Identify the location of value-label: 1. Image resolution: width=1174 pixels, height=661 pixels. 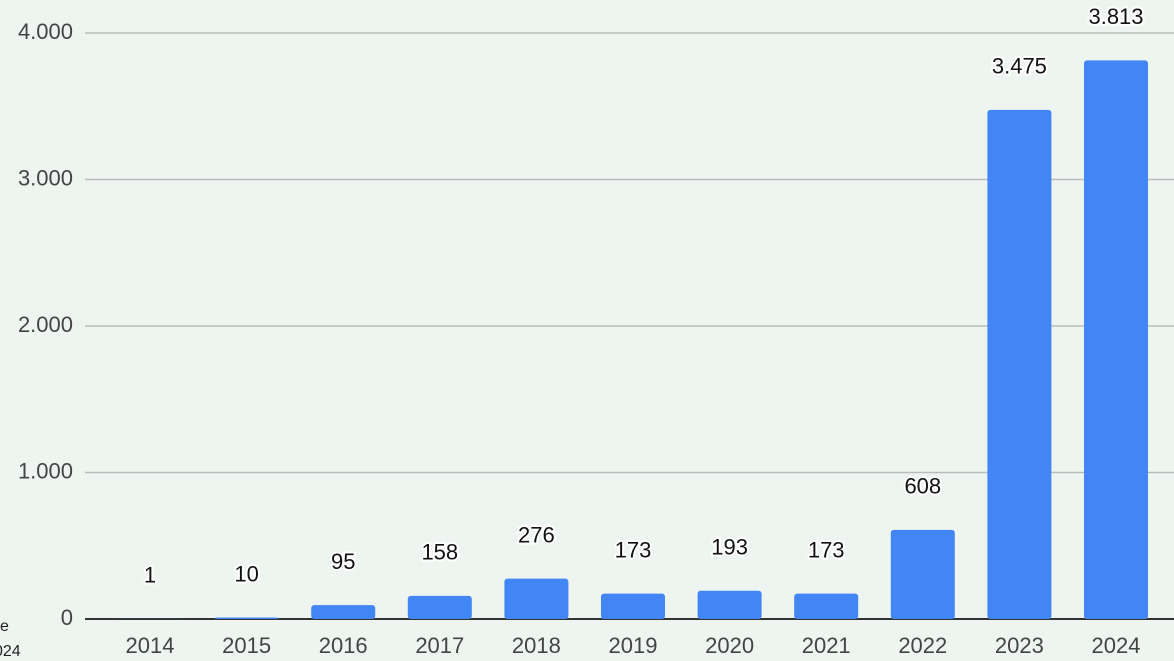
(150, 575).